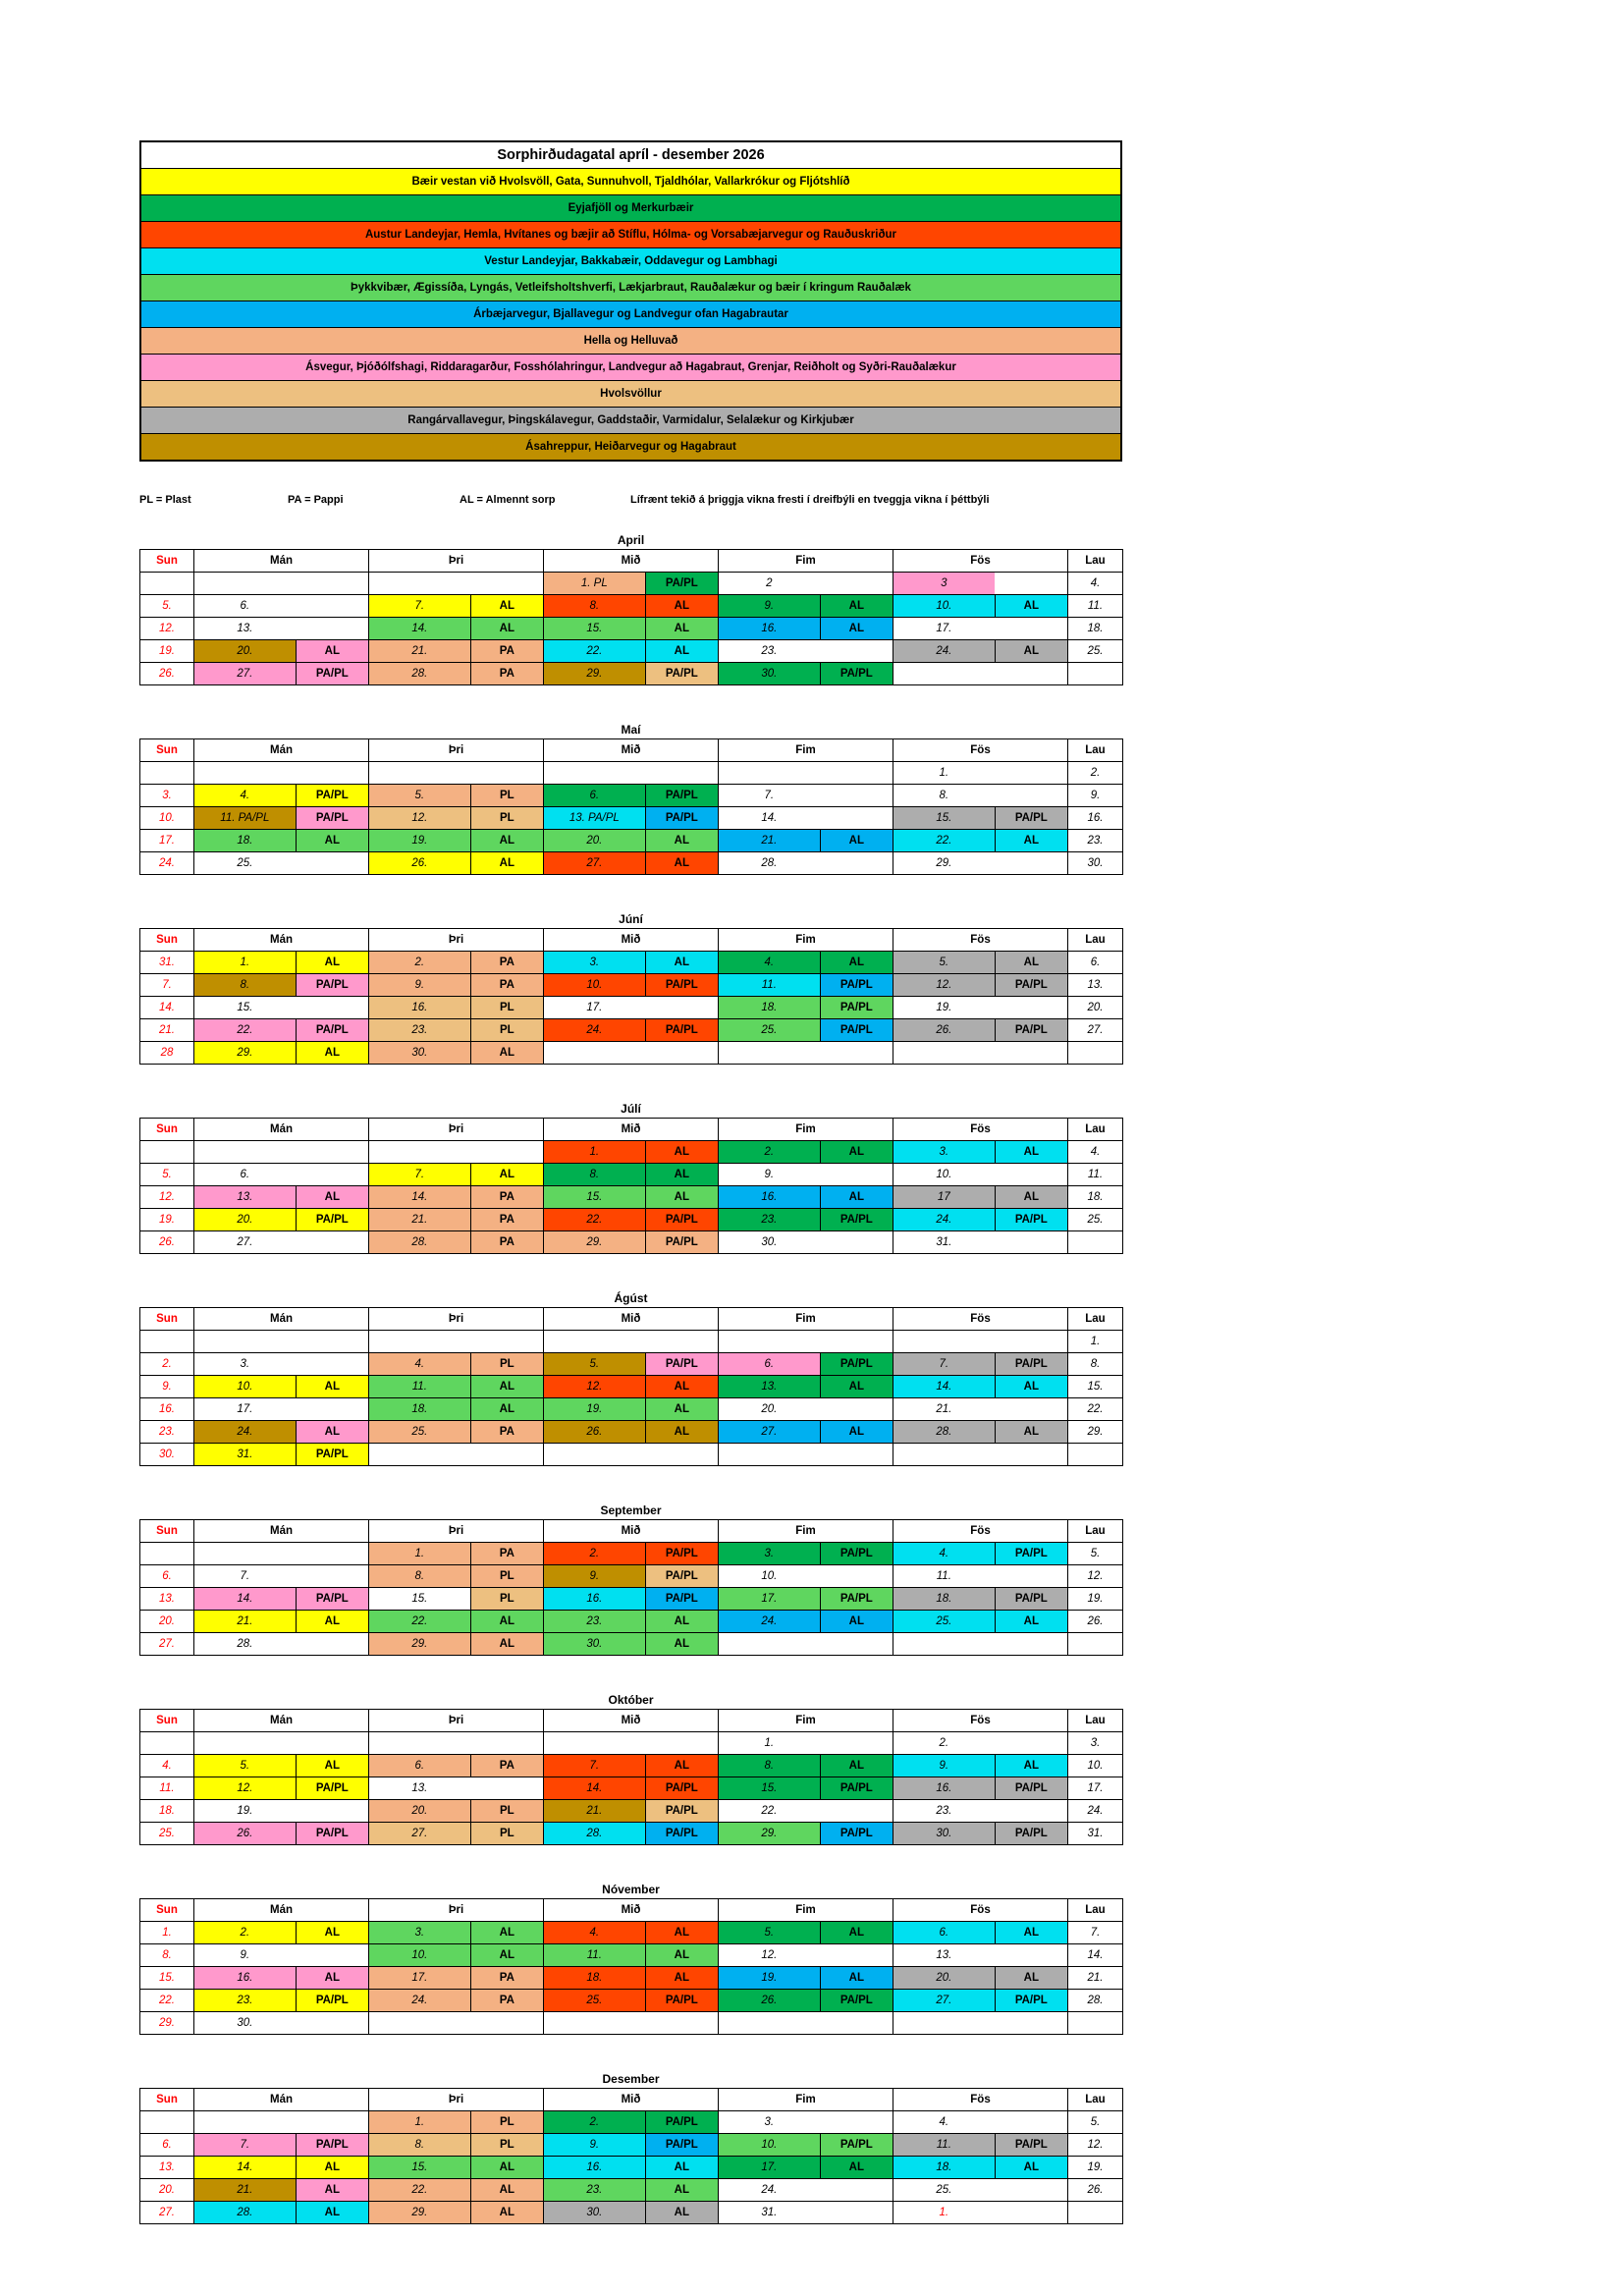  Describe the element at coordinates (769, 985) in the screenshot. I see `date-text: 11.` at that location.